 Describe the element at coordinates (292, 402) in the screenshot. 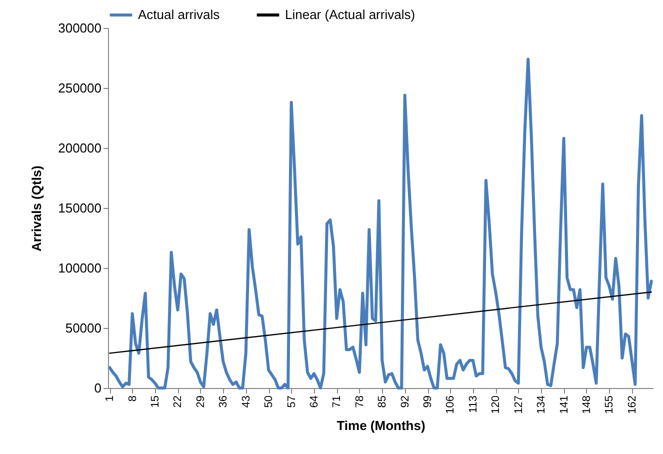

I see `x-tick-label: 57` at that location.